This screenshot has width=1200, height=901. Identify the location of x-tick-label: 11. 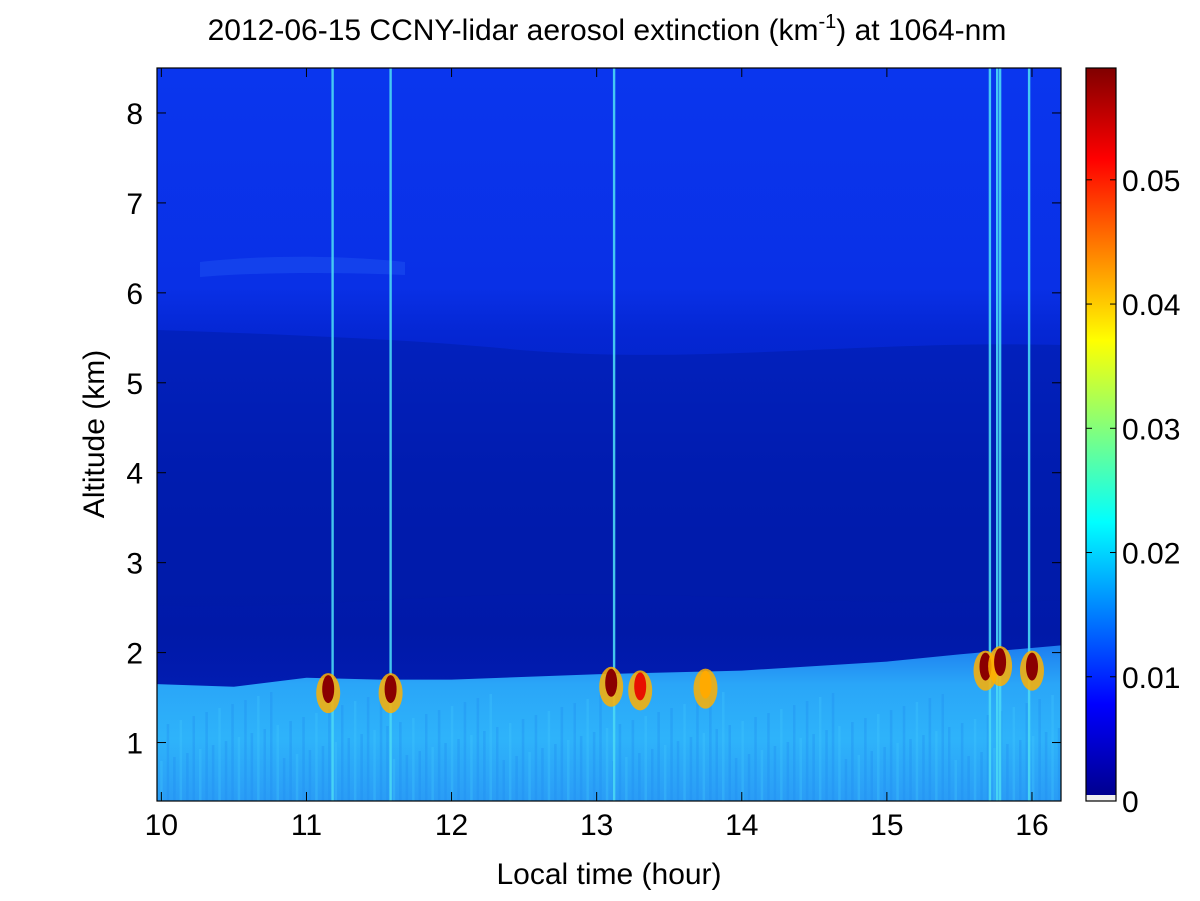
(306, 825).